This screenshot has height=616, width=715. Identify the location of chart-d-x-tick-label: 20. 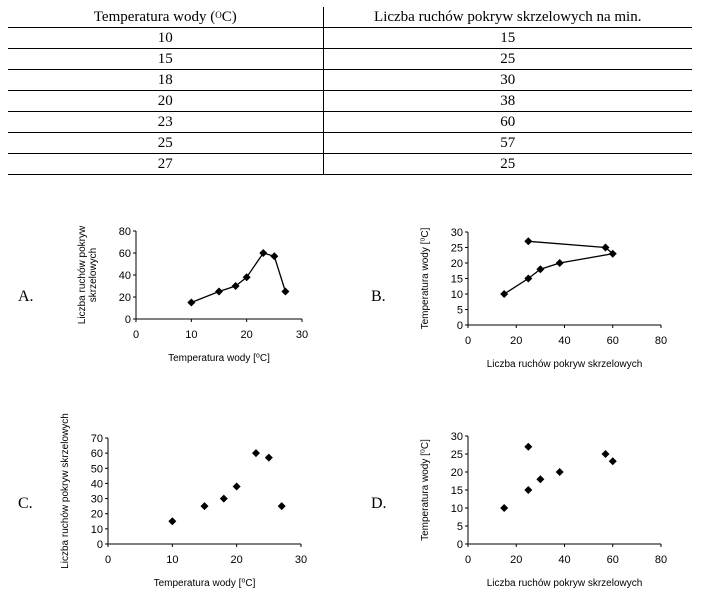
(516, 560).